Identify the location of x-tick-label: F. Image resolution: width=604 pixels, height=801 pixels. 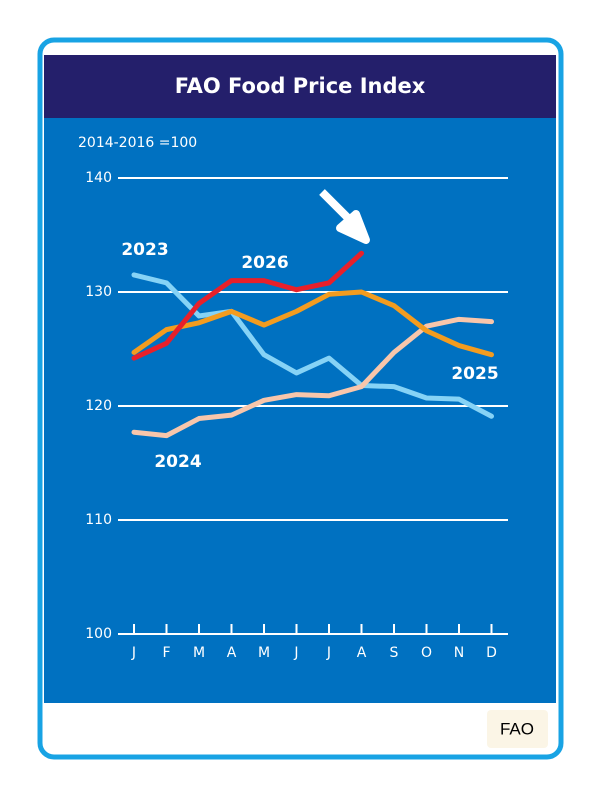
(166, 653).